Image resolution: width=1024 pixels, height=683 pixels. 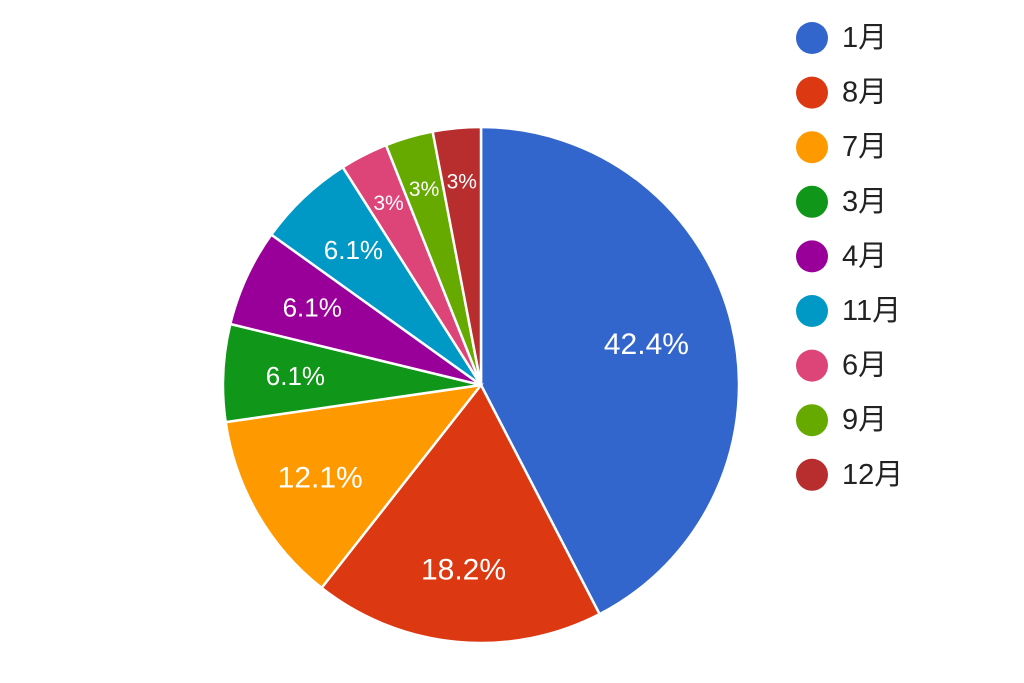 What do you see at coordinates (463, 569) in the screenshot?
I see `slice-percent-label: 18.2%` at bounding box center [463, 569].